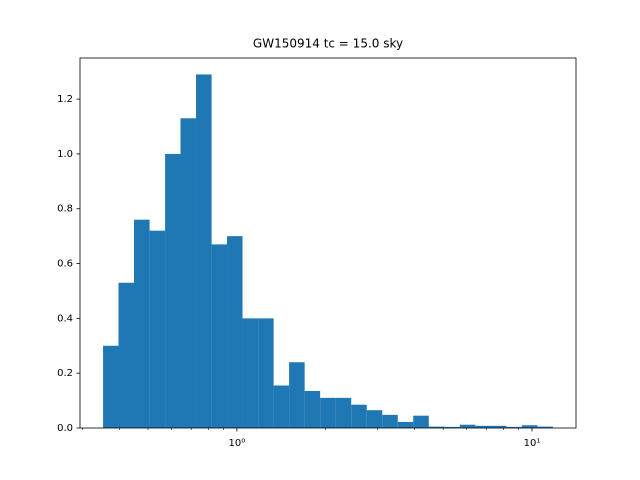 This screenshot has width=640, height=480. What do you see at coordinates (65, 209) in the screenshot?
I see `y-tick-label: 0.8` at bounding box center [65, 209].